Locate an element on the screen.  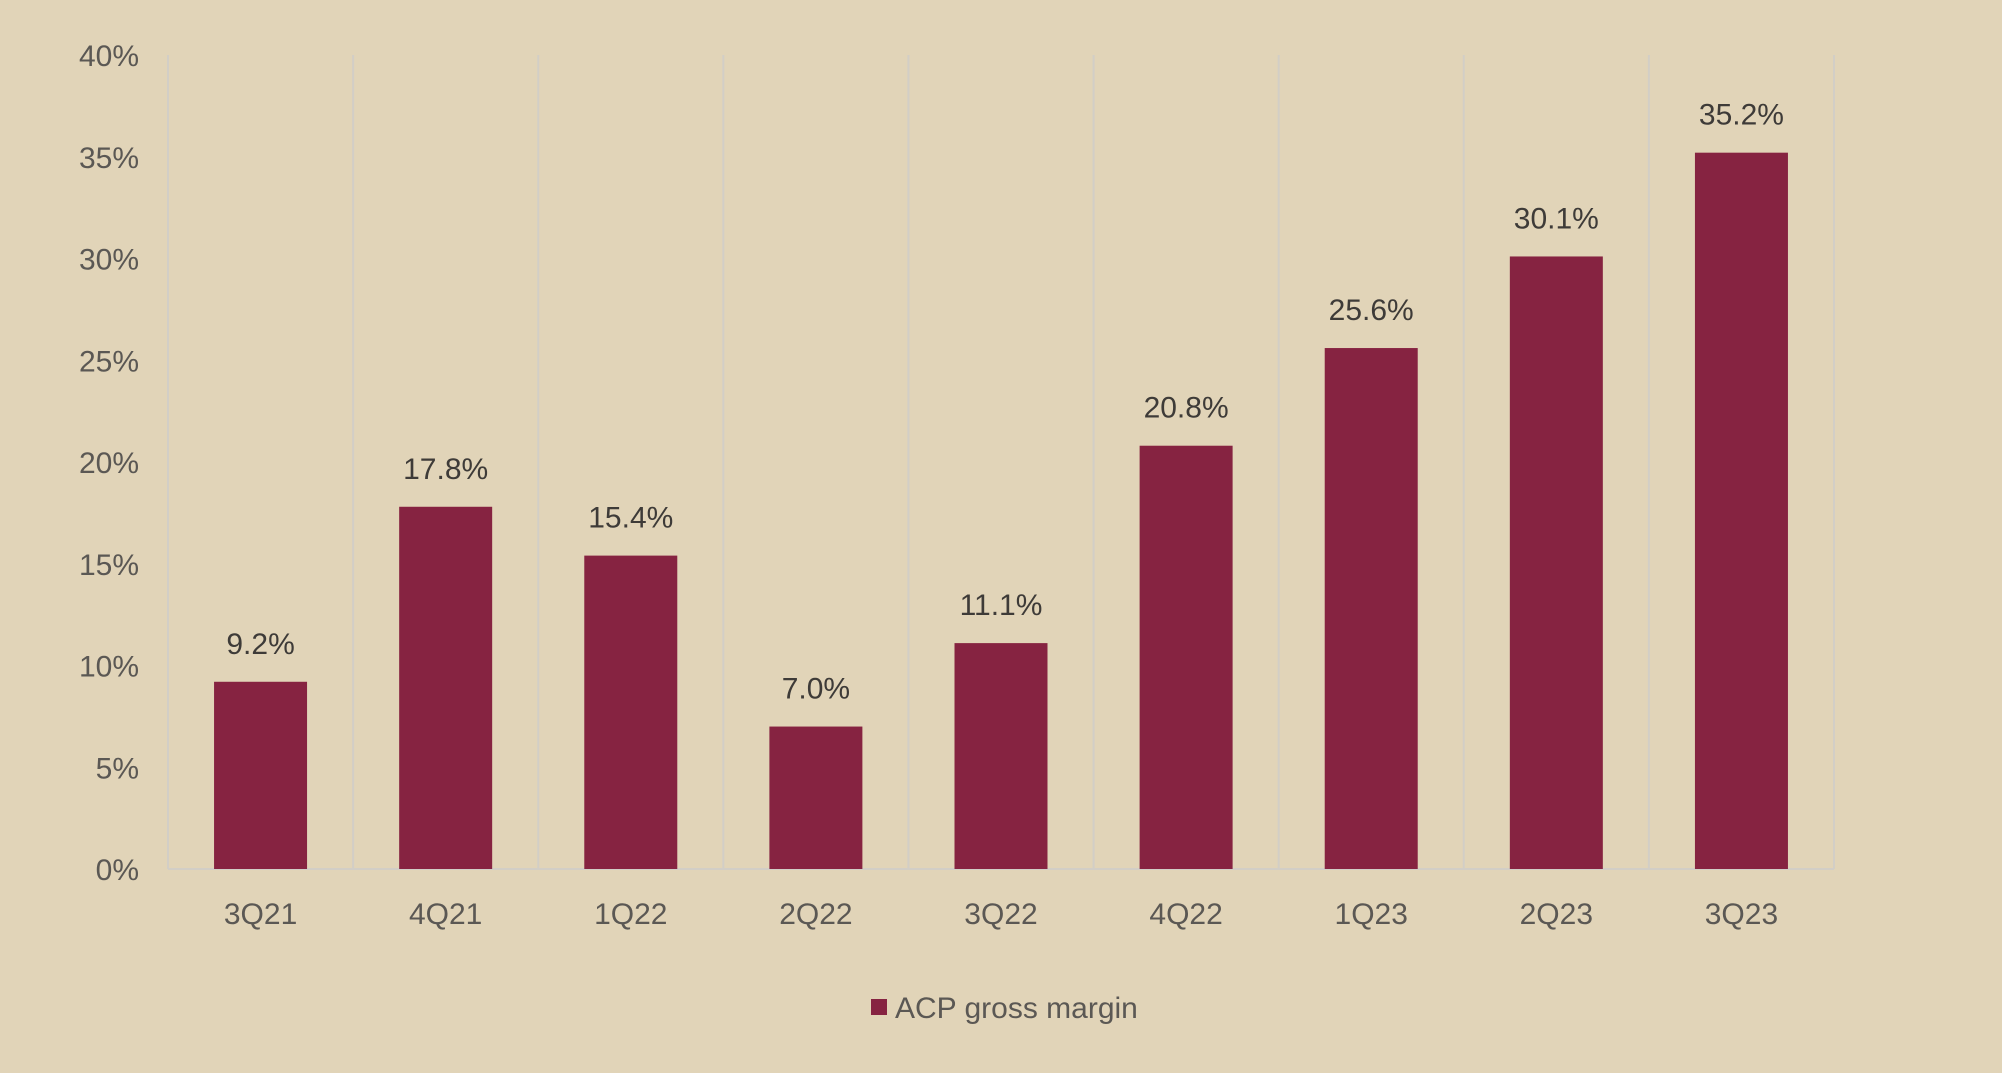
x-tick-label: 3Q21 is located at coordinates (260, 914).